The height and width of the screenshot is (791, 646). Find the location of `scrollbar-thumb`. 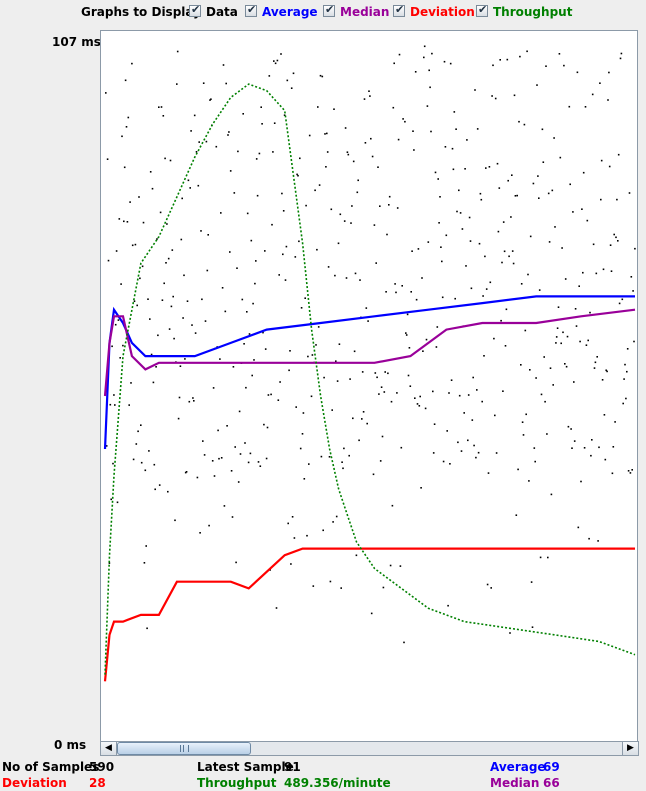

scrollbar-thumb is located at coordinates (184, 748).